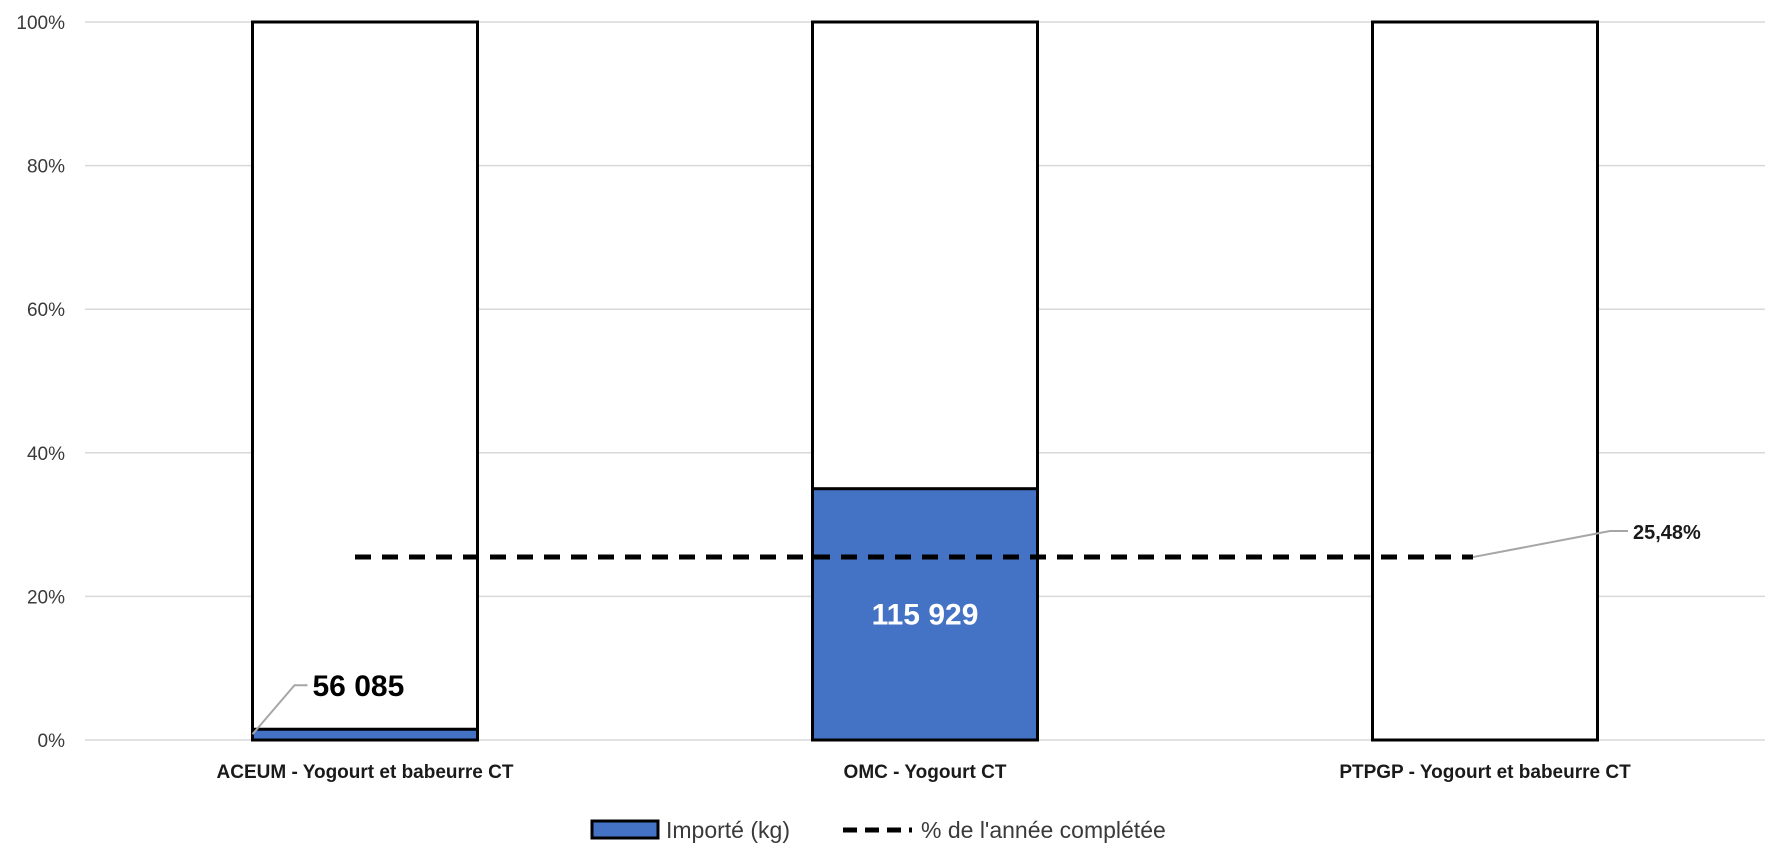 The width and height of the screenshot is (1765, 851). Describe the element at coordinates (1485, 772) in the screenshot. I see `x-category-label: PTPGP - Yogourt et babeurre CT` at that location.